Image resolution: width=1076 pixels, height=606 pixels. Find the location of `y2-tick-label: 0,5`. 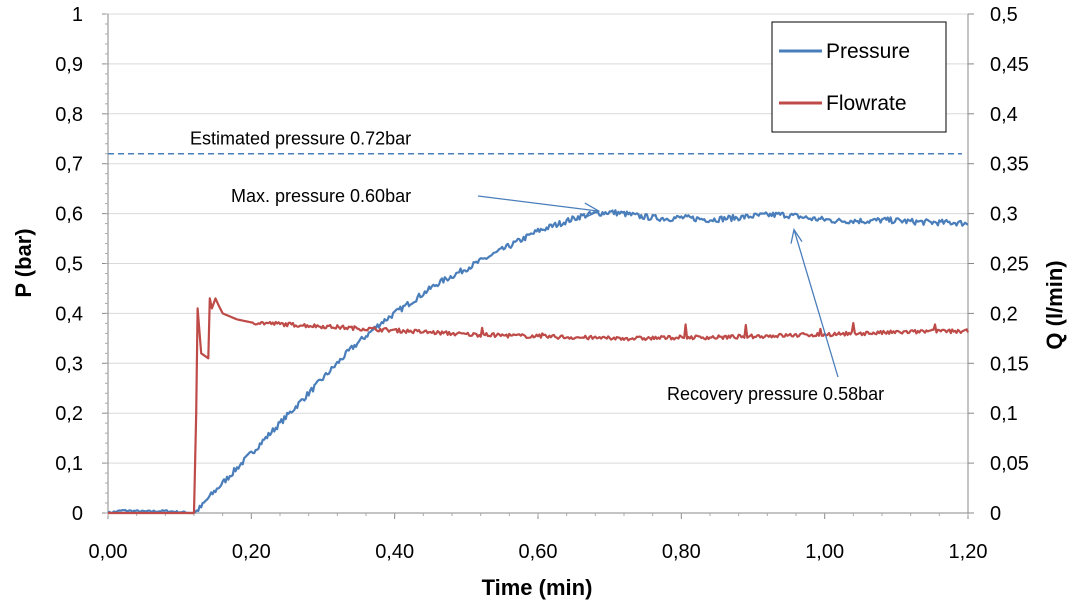

y2-tick-label: 0,5 is located at coordinates (1004, 15).